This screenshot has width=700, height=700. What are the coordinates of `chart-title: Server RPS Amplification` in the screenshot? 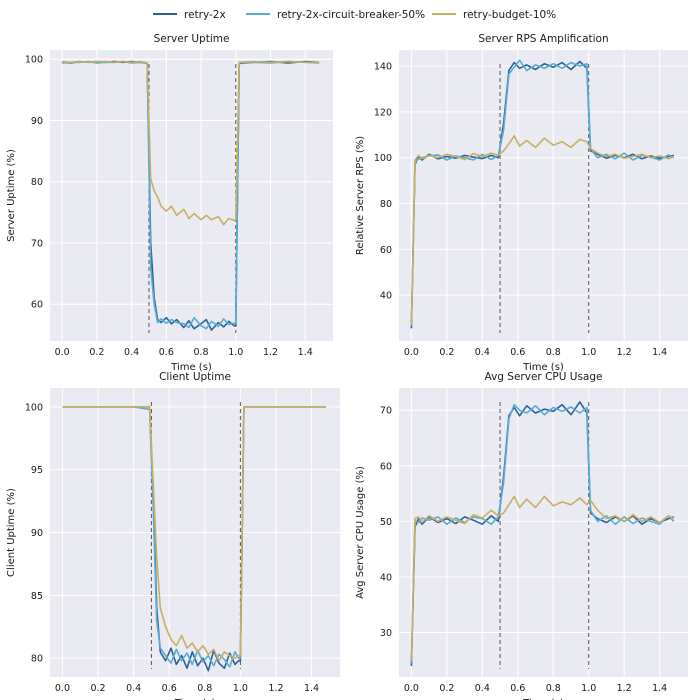 It's located at (543, 39).